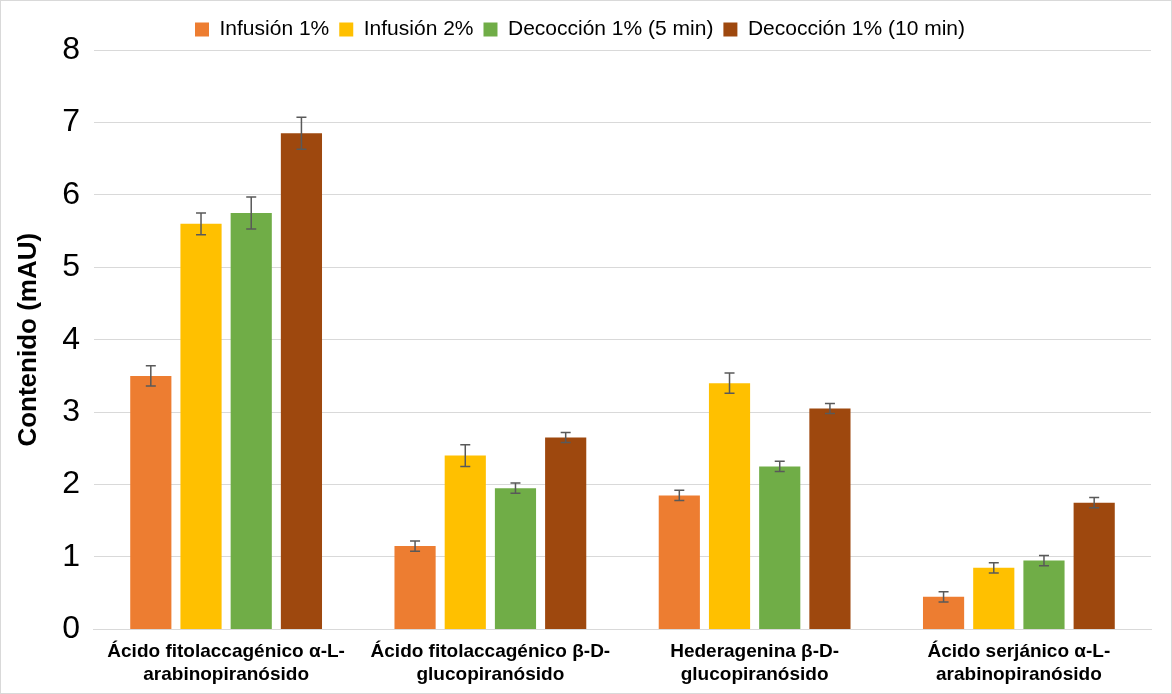 The height and width of the screenshot is (694, 1172). What do you see at coordinates (71, 337) in the screenshot?
I see `y-tick-label: 4` at bounding box center [71, 337].